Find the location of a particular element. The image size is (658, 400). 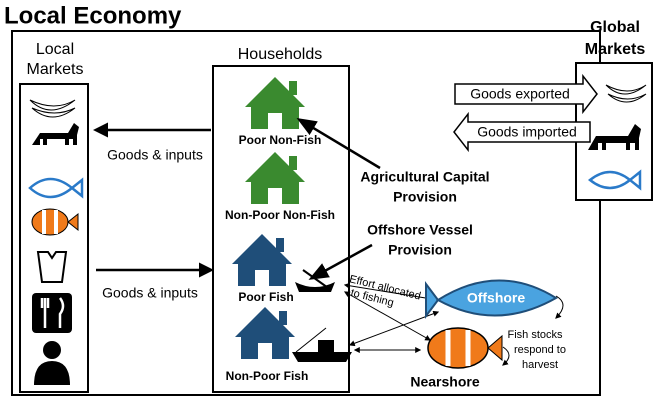

provision-label: Offshore Vessel is located at coordinates (420, 230).